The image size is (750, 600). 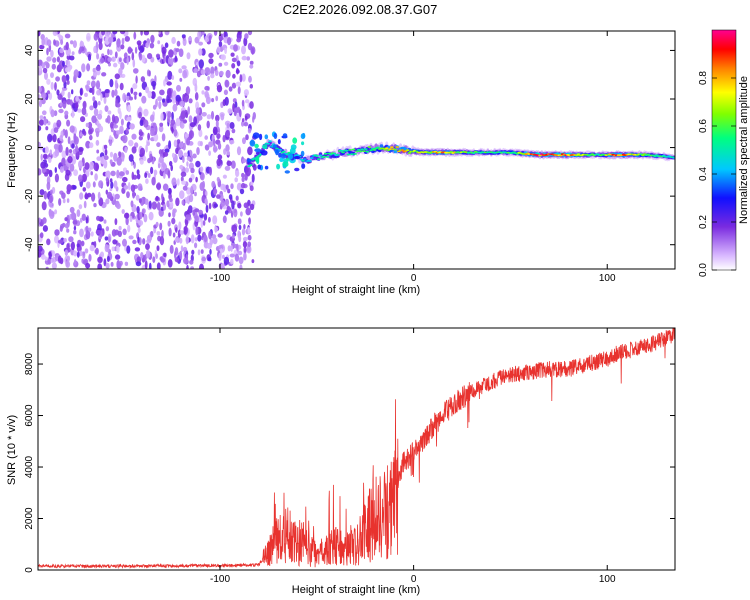 What do you see at coordinates (29, 570) in the screenshot?
I see `snr-y-tick-label: 0` at bounding box center [29, 570].